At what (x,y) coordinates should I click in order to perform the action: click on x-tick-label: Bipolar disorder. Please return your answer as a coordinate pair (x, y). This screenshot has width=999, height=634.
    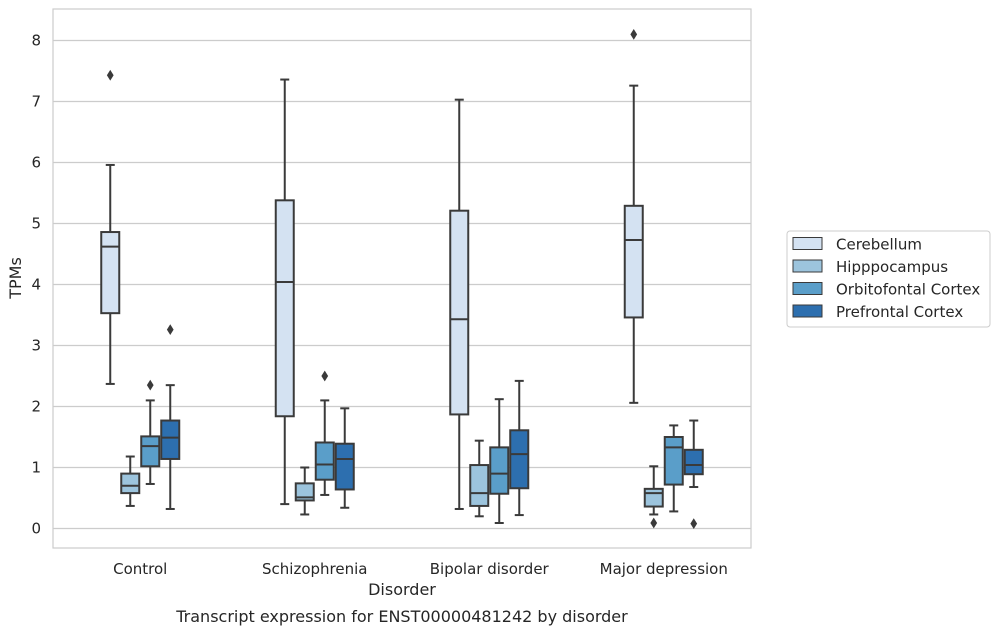
    Looking at the image, I should click on (490, 569).